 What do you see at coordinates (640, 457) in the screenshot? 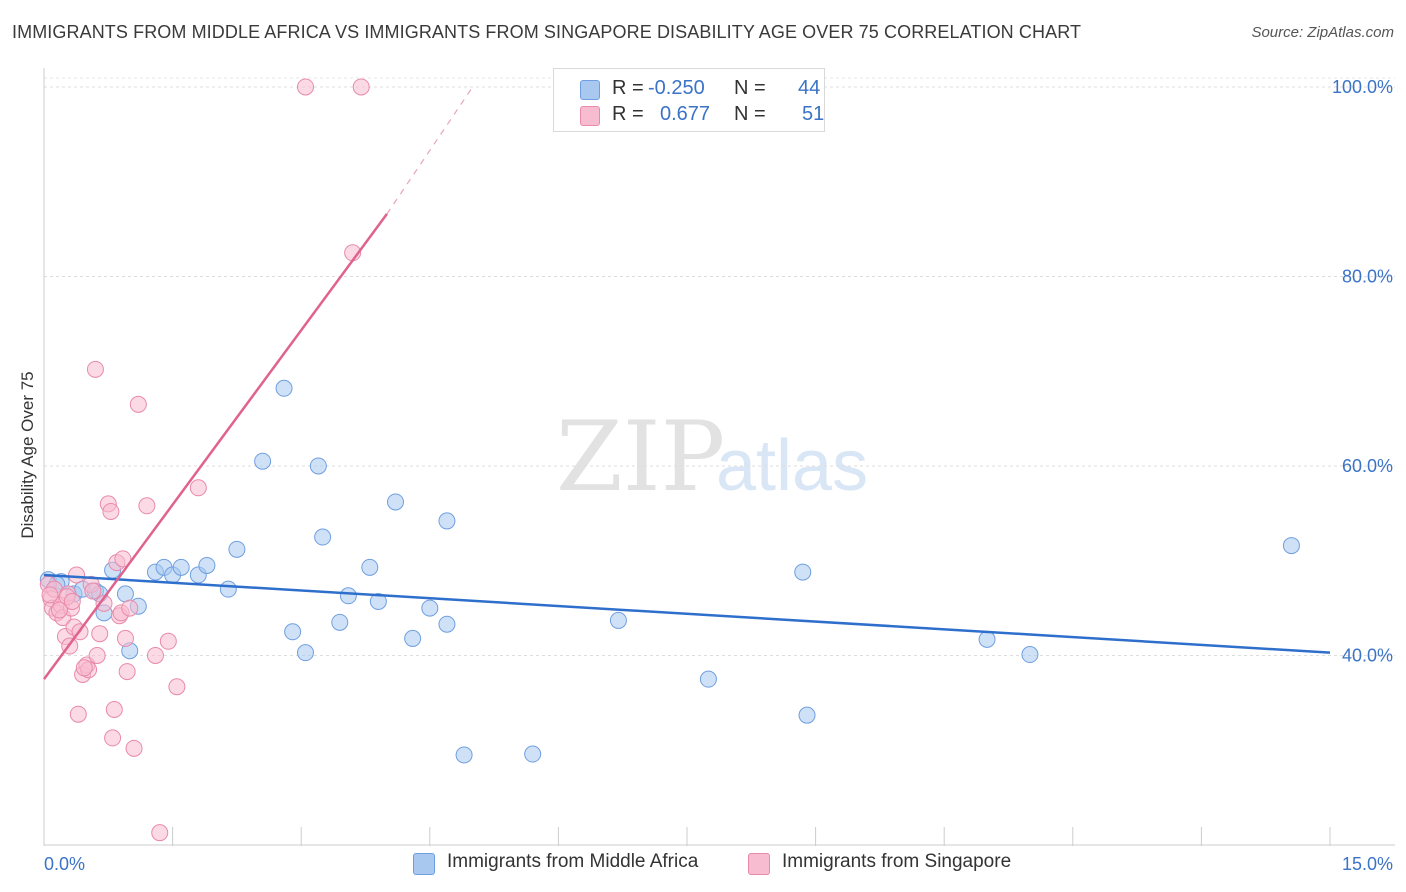
I see `watermark-zip: ZIP` at bounding box center [640, 457].